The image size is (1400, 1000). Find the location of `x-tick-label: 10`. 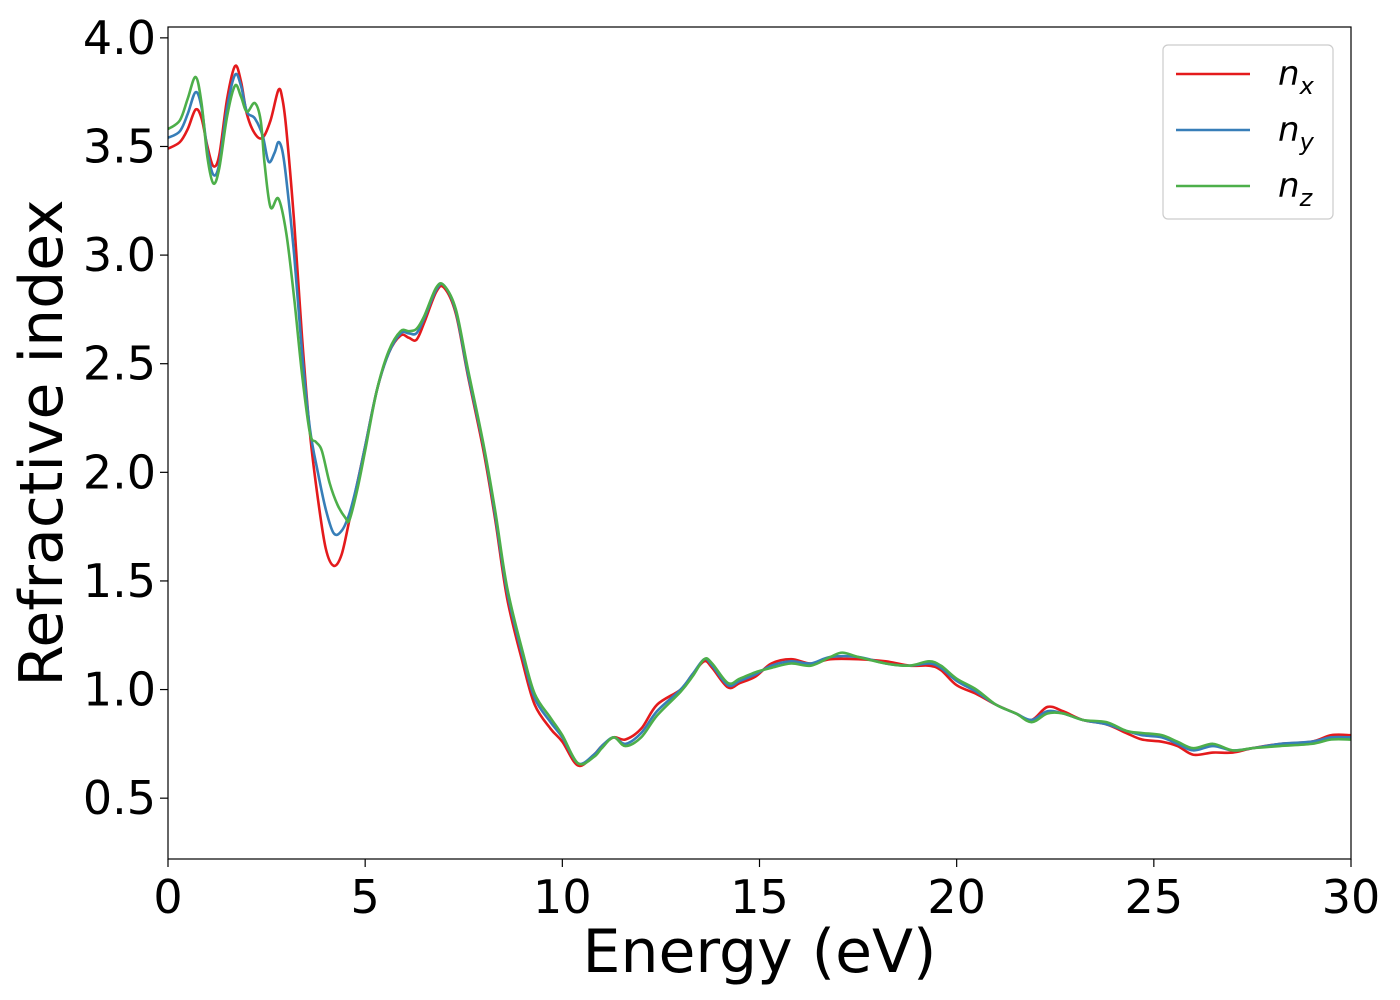

x-tick-label: 10 is located at coordinates (562, 897).